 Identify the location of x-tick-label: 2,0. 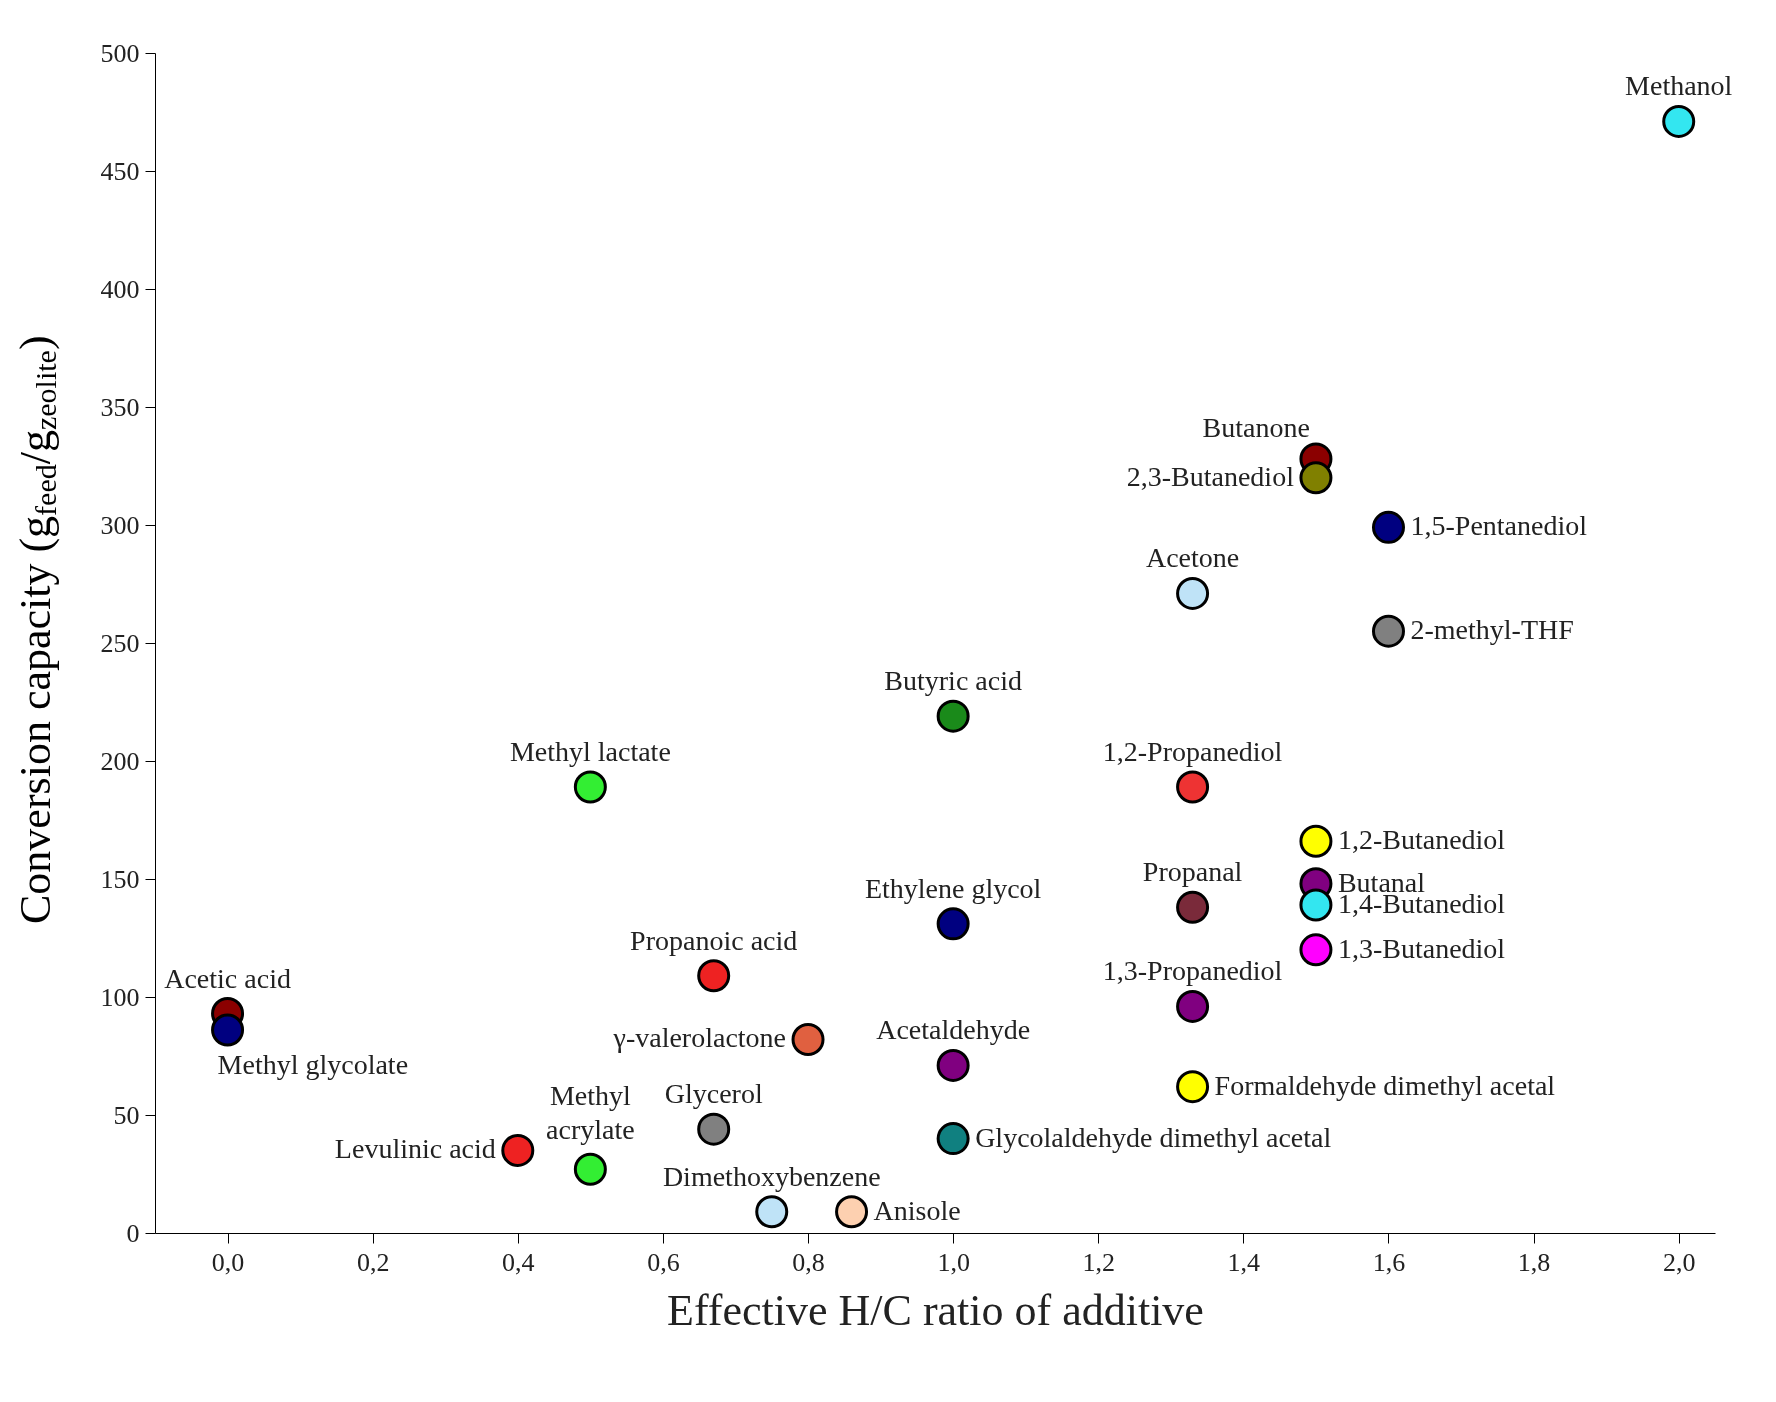
(1679, 1262).